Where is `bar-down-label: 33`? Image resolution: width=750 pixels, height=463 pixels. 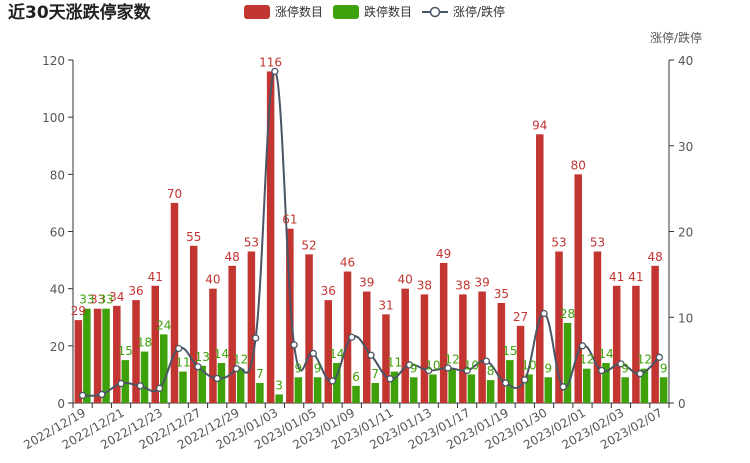 bar-down-label: 33 is located at coordinates (105, 300).